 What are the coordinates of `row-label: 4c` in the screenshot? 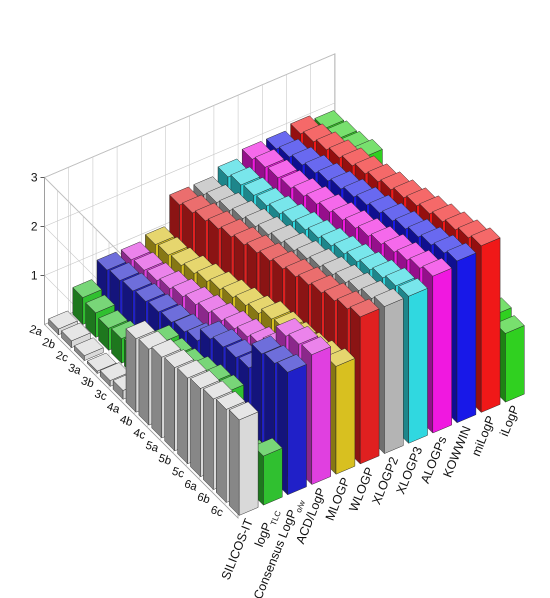 It's located at (139, 434).